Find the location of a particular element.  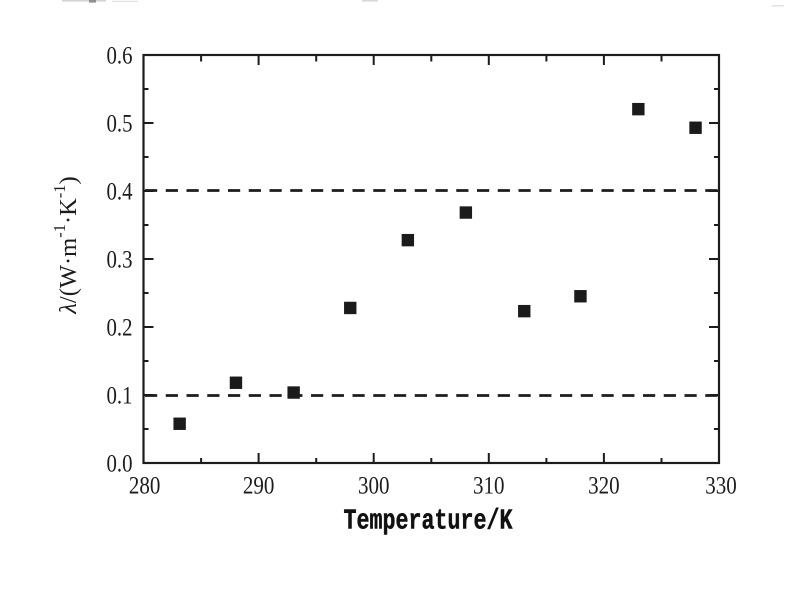

svg-text: 0.4 is located at coordinates (120, 192).